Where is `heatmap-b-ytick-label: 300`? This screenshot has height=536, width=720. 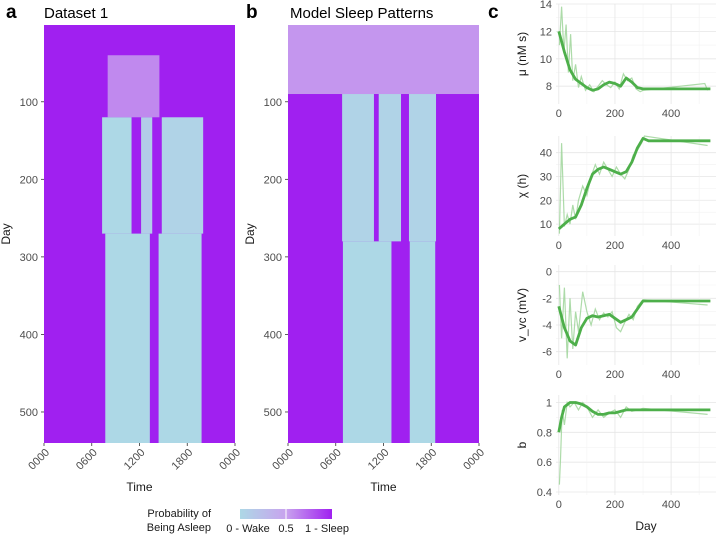
heatmap-b-ytick-label: 300 is located at coordinates (273, 258).